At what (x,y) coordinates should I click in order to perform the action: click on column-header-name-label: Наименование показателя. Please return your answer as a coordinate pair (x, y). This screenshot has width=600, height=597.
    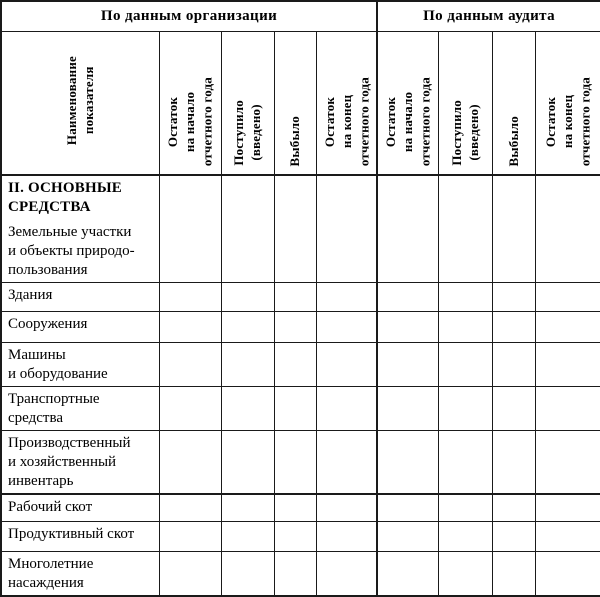
    Looking at the image, I should click on (80, 101).